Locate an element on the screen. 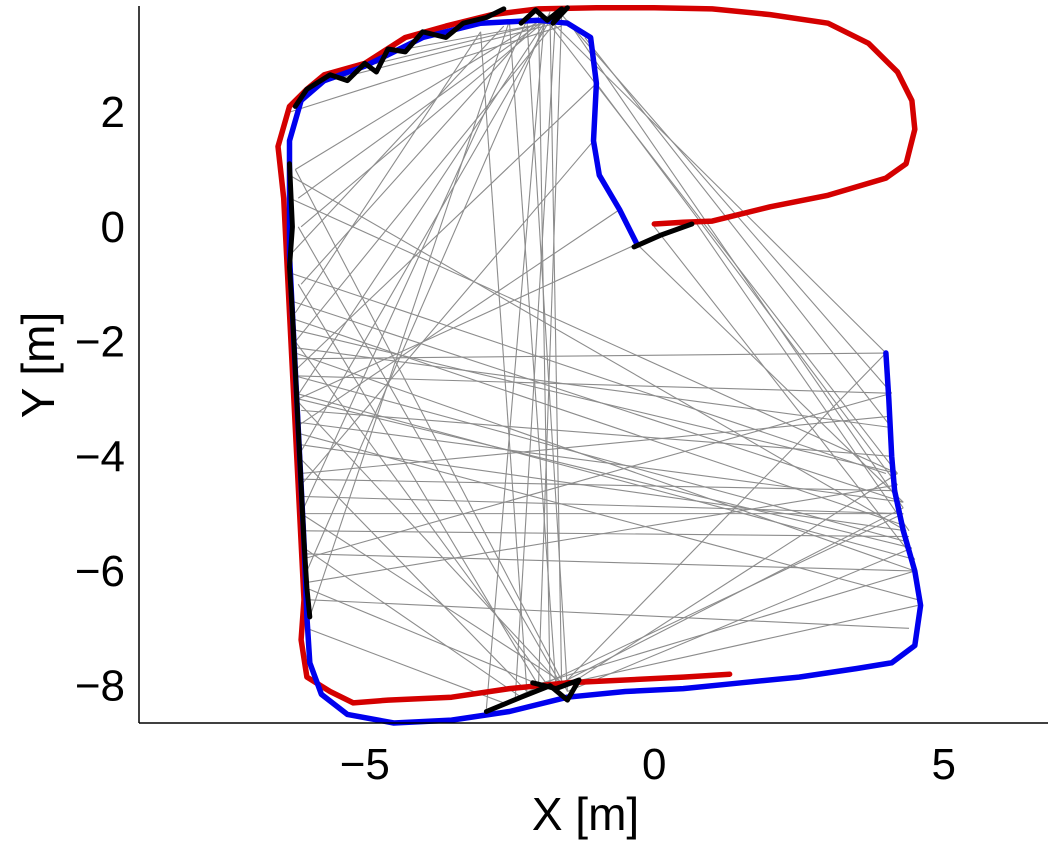  x-tick-label-0: −5 is located at coordinates (365, 764).